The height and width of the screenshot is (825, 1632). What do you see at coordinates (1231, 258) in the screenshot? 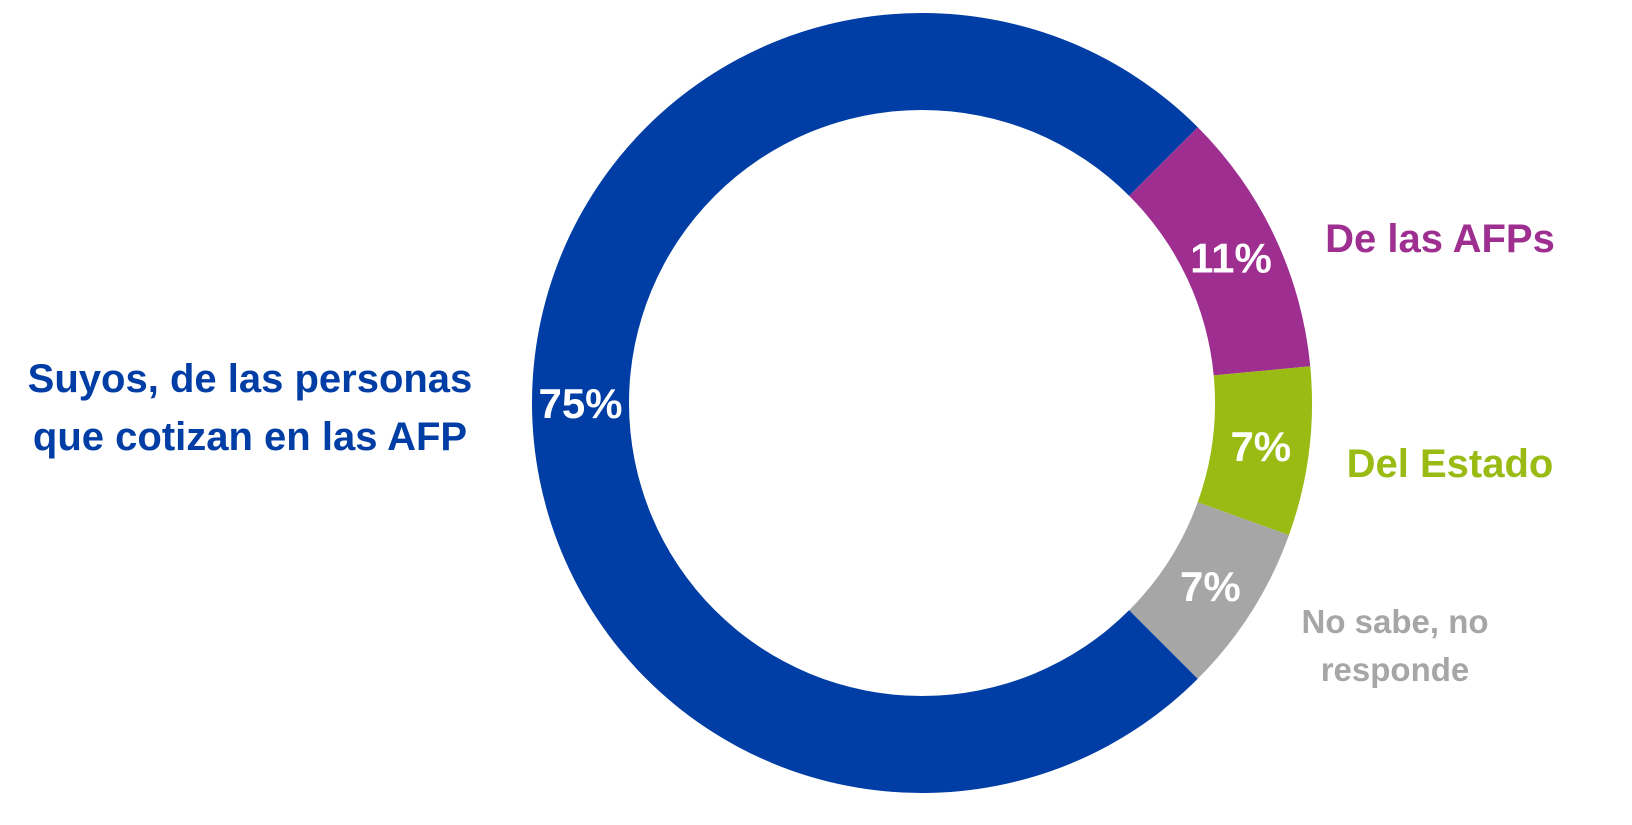
I see `value-label: 11%` at bounding box center [1231, 258].